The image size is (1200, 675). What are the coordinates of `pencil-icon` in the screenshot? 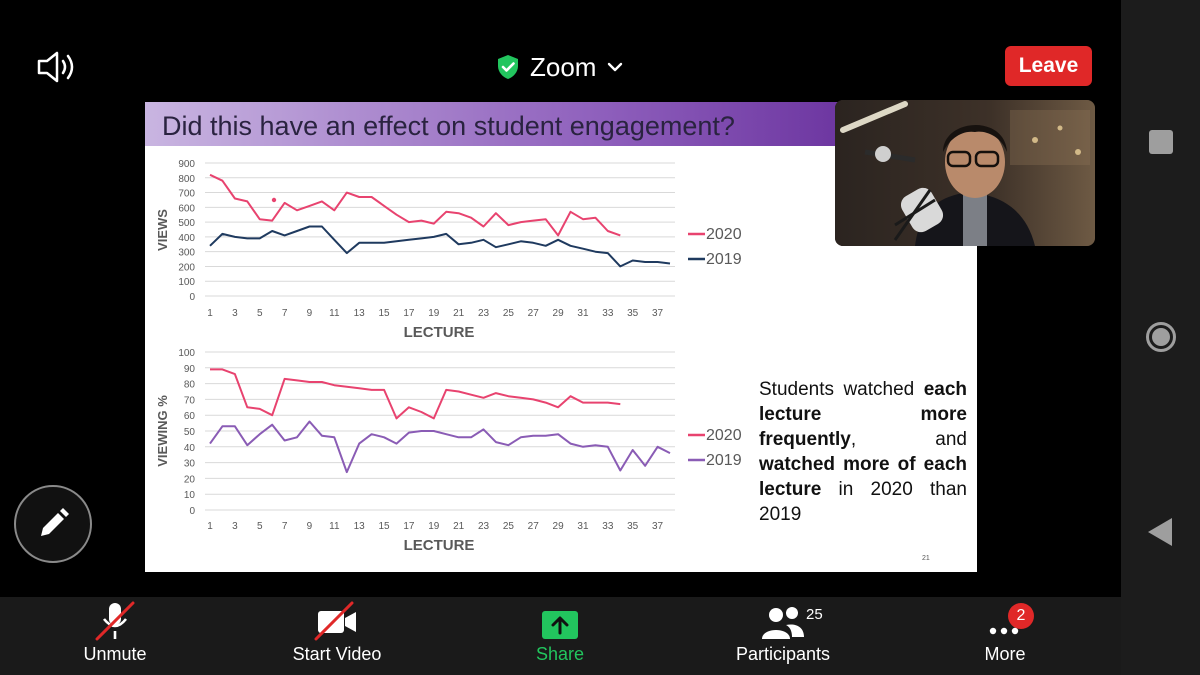 It's located at (55, 522).